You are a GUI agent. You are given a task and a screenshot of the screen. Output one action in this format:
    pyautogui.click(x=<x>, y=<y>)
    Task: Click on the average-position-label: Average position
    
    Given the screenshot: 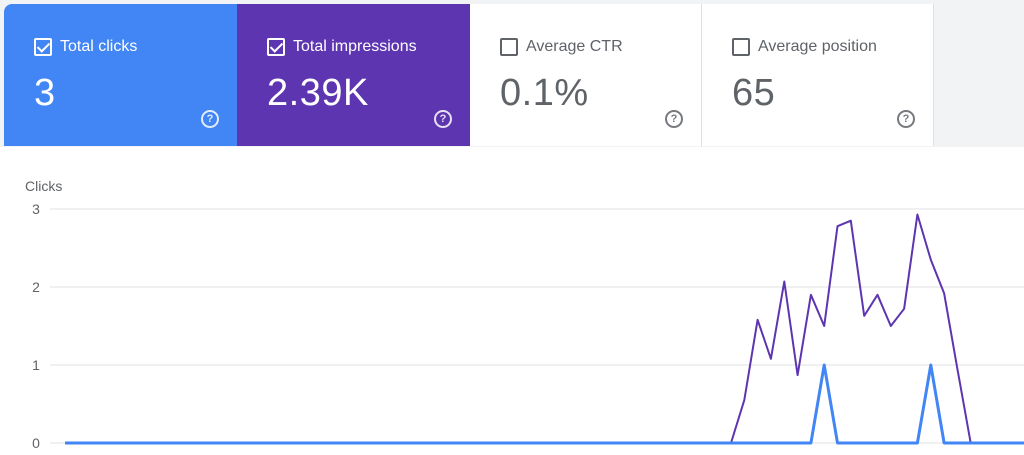 What is the action you would take?
    pyautogui.click(x=817, y=46)
    